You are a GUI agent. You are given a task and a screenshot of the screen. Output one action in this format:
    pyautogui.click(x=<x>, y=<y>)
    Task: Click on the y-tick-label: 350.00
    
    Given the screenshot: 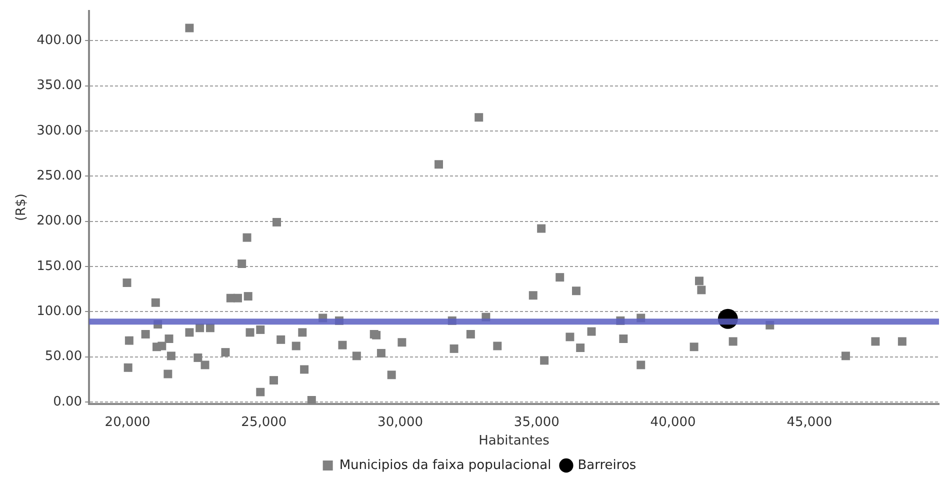 What is the action you would take?
    pyautogui.click(x=59, y=86)
    